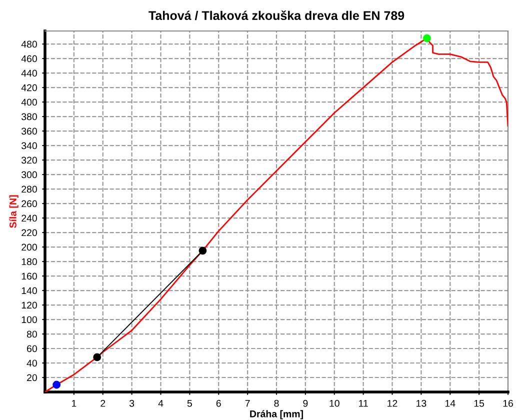  What do you see at coordinates (103, 403) in the screenshot?
I see `x-tick-label: 2` at bounding box center [103, 403].